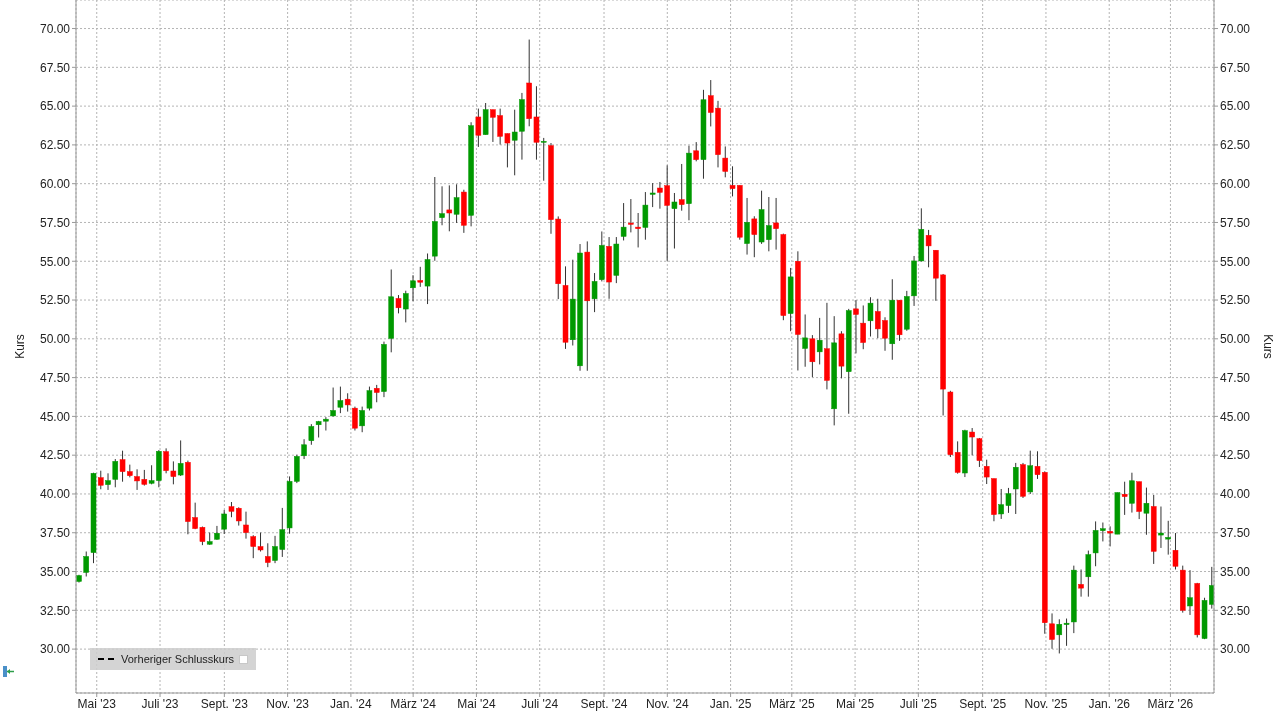  What do you see at coordinates (1235, 67) in the screenshot?
I see `y2-tick-label: 67.50` at bounding box center [1235, 67].